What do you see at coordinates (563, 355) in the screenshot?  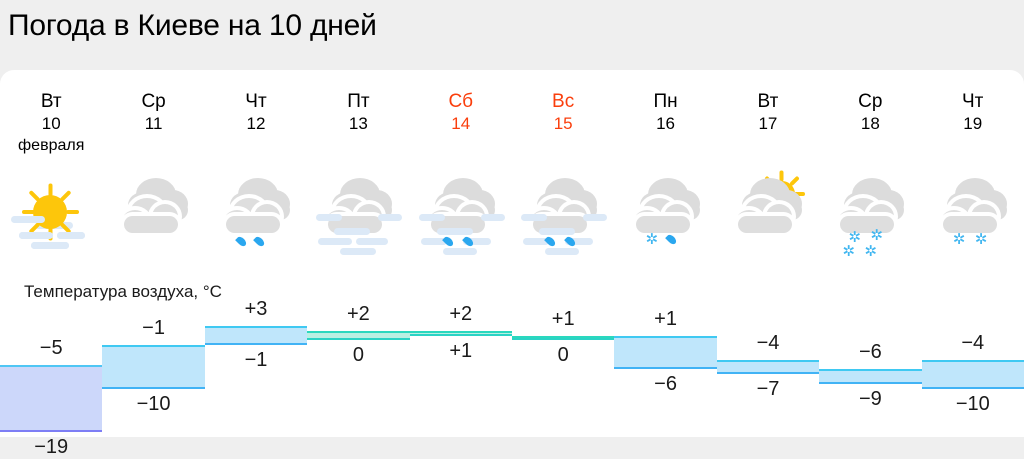 I see `temp-min-15: 0` at bounding box center [563, 355].